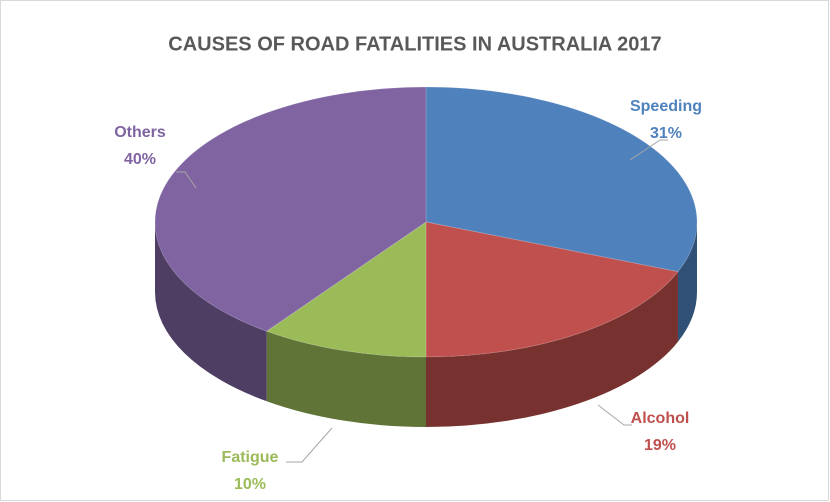 This screenshot has height=502, width=830. Describe the element at coordinates (666, 133) in the screenshot. I see `data-label-value: 31%` at that location.